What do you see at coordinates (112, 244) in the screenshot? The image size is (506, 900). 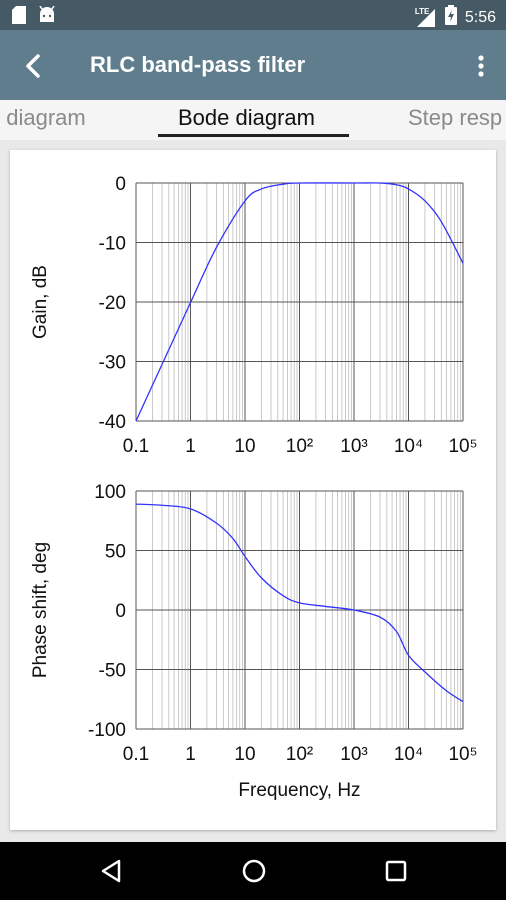 I see `y-tick-label: -10` at bounding box center [112, 244].